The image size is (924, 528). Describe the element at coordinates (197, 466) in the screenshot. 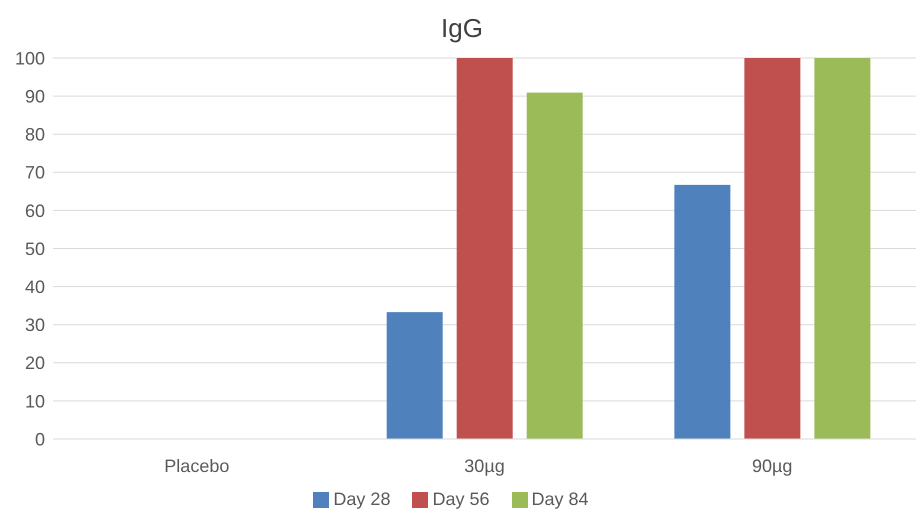

I see `x-tick-label: Placebo` at that location.